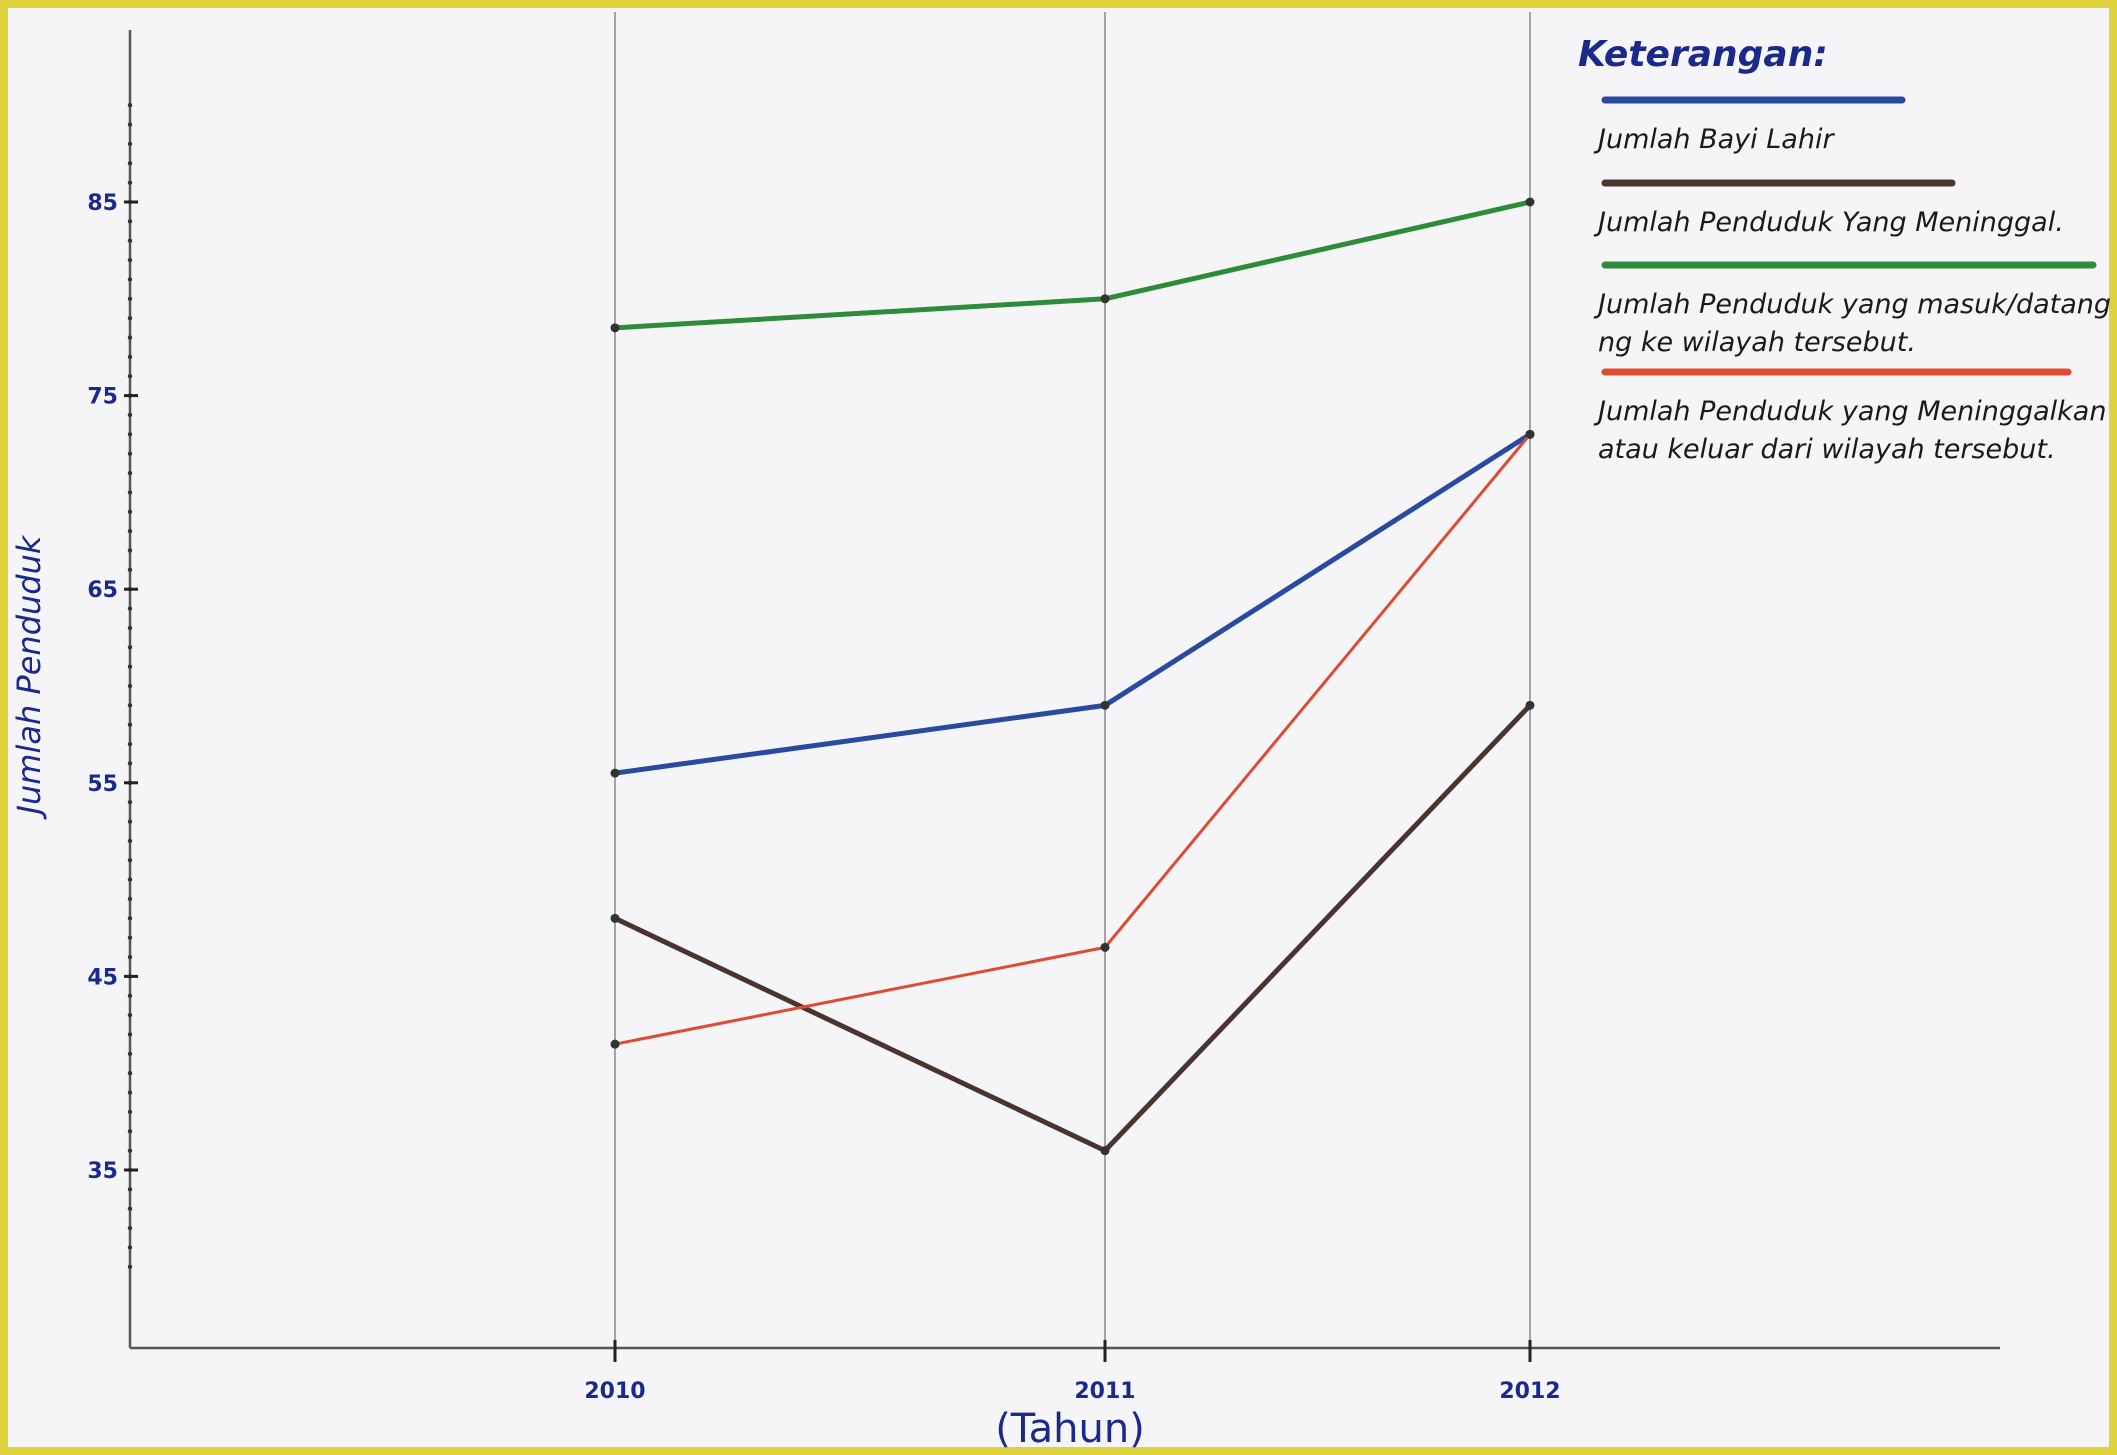 The image size is (2117, 1455). Describe the element at coordinates (1529, 1391) in the screenshot. I see `x-tick-label-2012: 2012` at that location.